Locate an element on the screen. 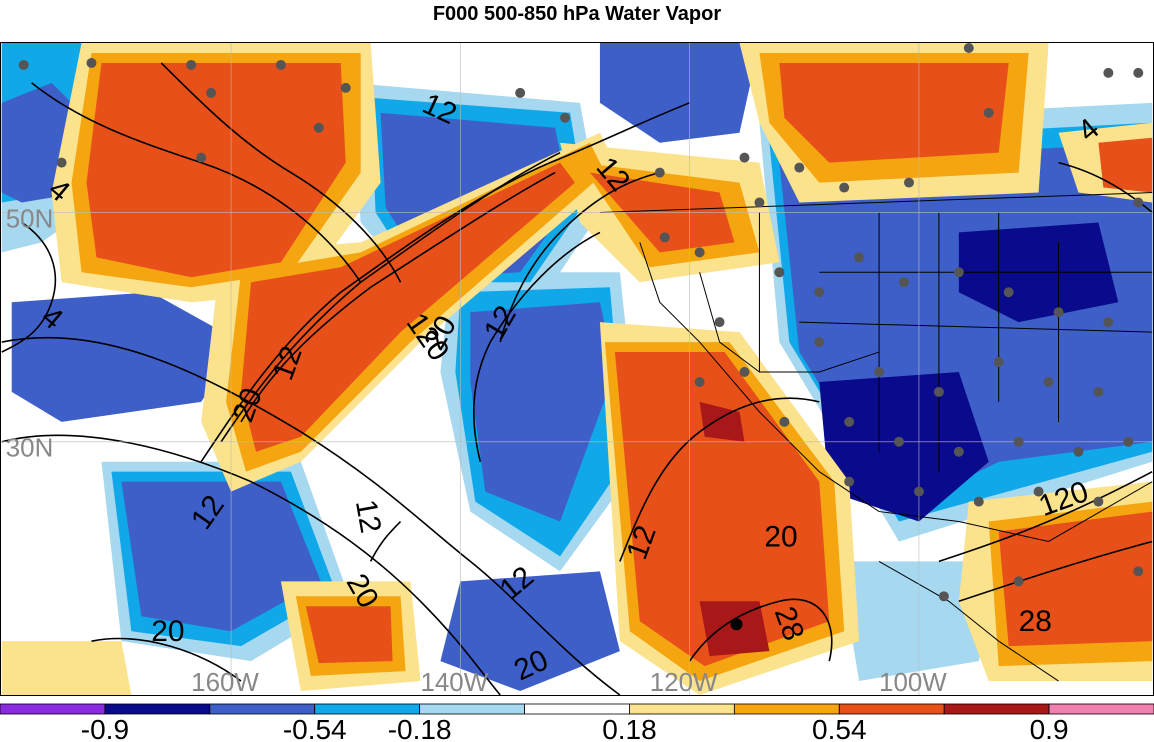  lat-label-50n: 50N is located at coordinates (30, 219).